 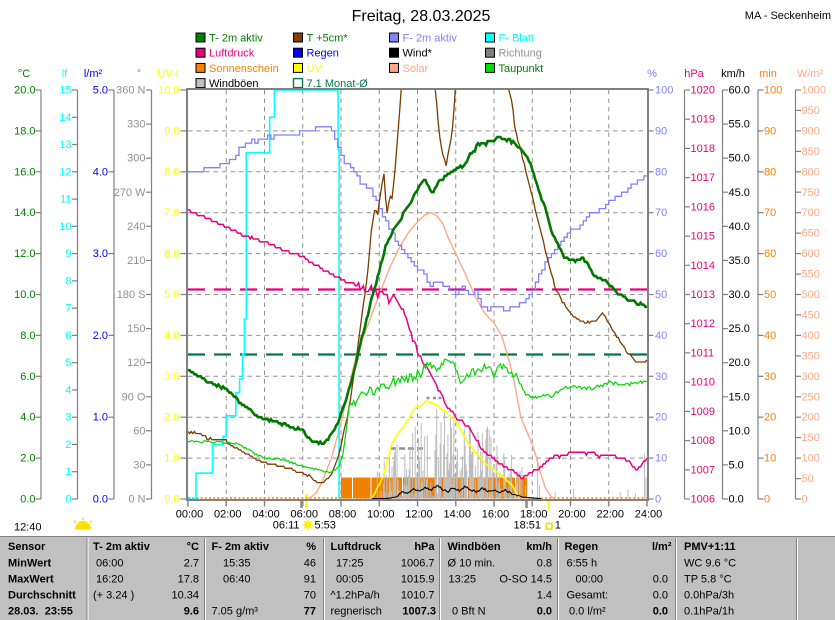 I want to click on svg-text: 6.0, so click(x=171, y=254).